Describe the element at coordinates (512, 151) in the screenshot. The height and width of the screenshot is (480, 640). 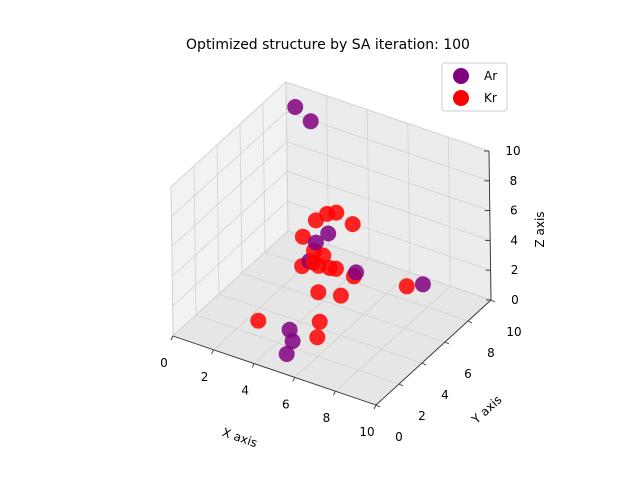
I see `z-tick-label: 10` at that location.